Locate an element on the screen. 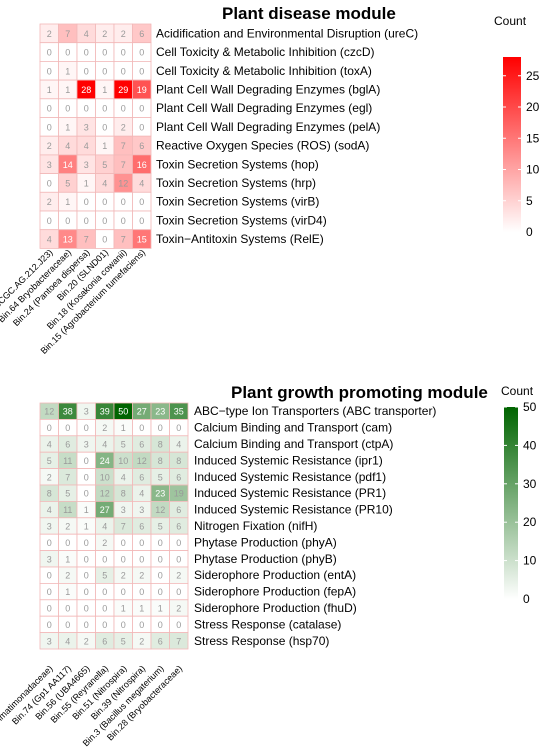 The image size is (550, 755). growth-legend-tick: 20 is located at coordinates (530, 522).